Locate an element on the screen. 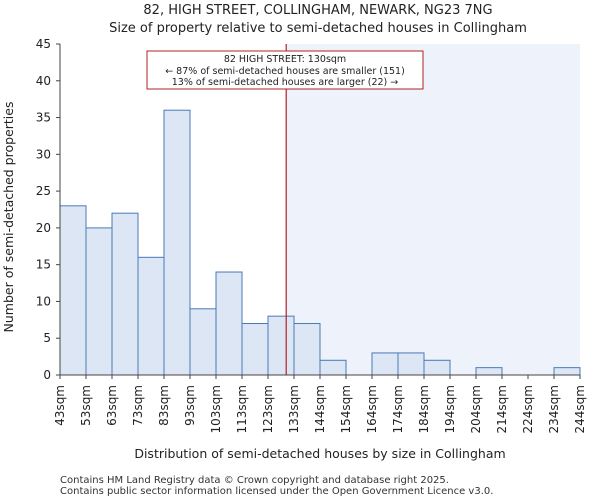  x-tick-label-164sqm: 164sqm is located at coordinates (372, 409).